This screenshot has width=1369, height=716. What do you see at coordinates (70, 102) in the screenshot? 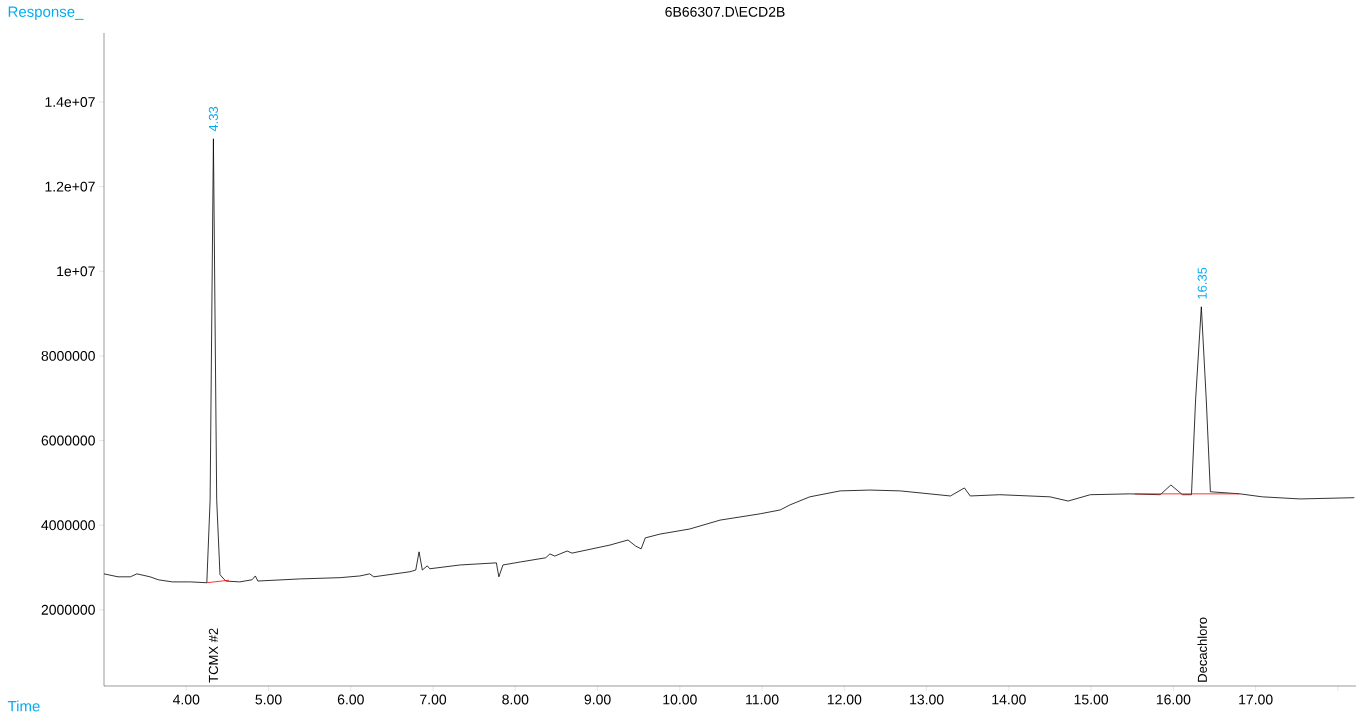
I see `y-tick-label: 1.4e+07` at bounding box center [70, 102].